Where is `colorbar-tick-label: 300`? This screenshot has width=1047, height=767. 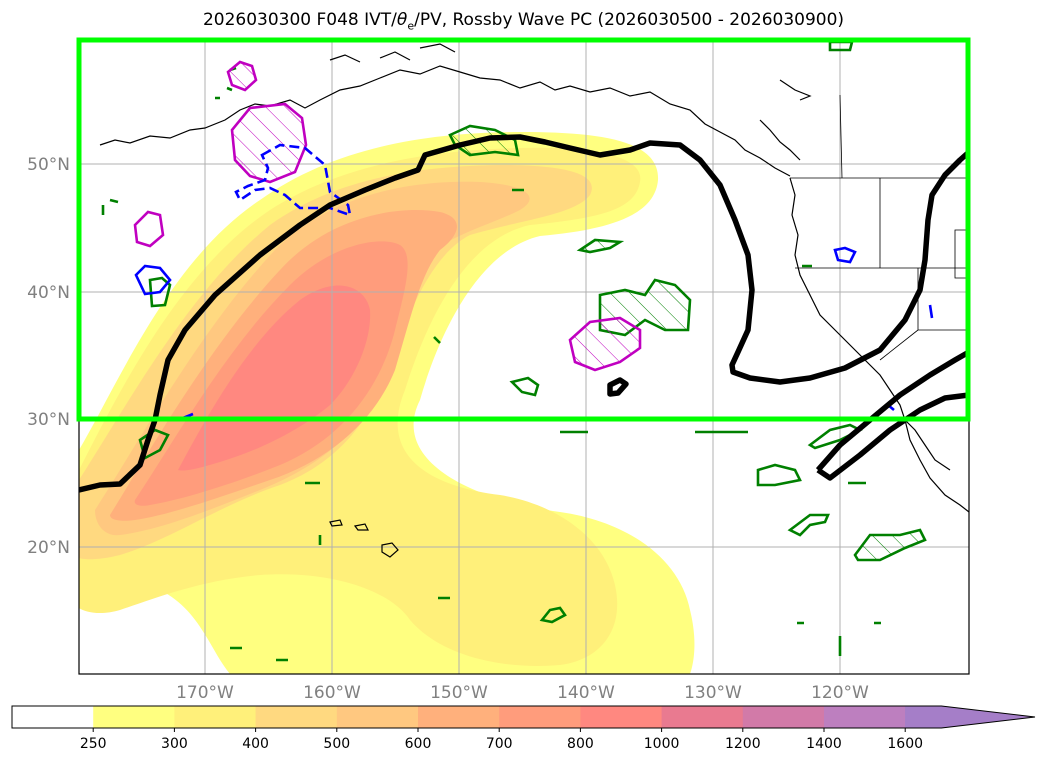 colorbar-tick-label: 300 is located at coordinates (174, 744).